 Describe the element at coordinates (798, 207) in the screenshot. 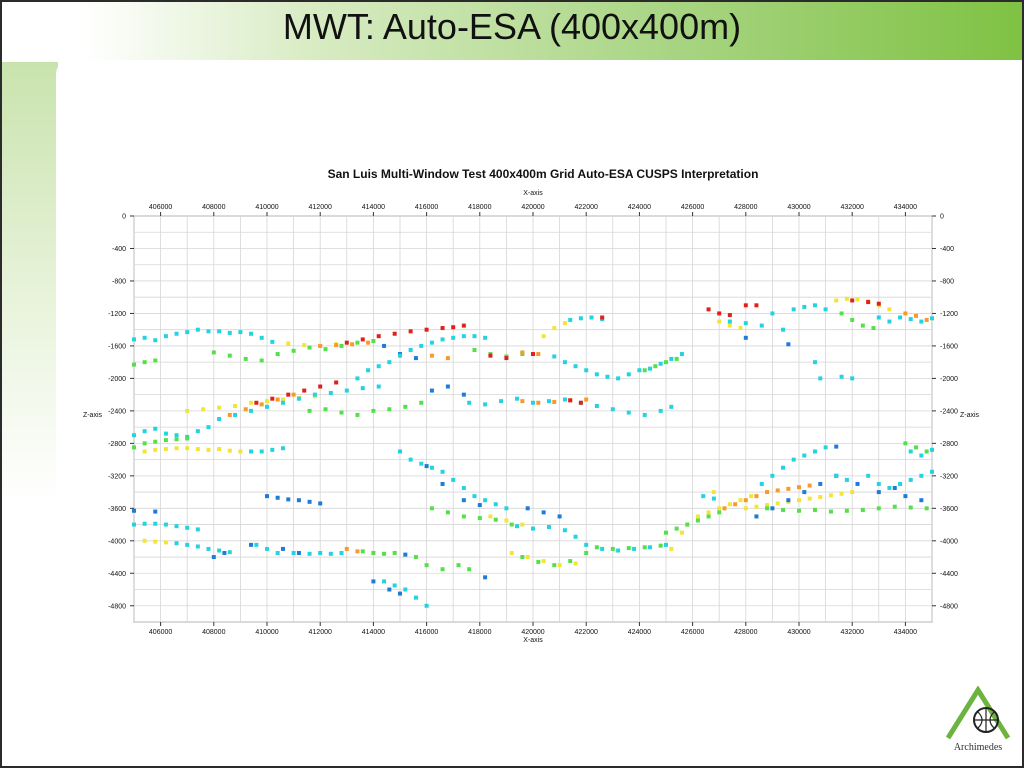

I see `x-tick-label-top: 430000` at that location.